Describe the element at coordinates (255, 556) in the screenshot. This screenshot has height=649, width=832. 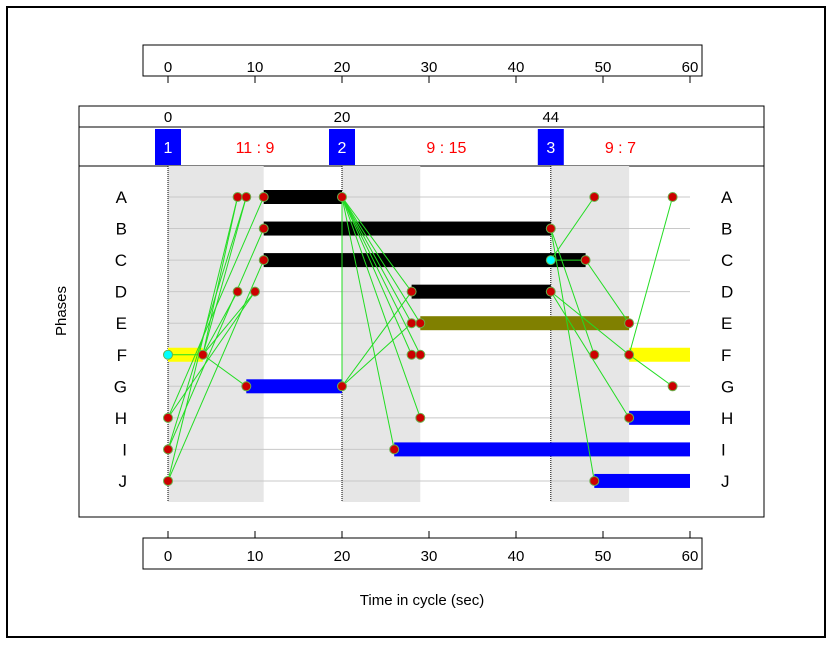
I see `bottom-tick-label: 10` at that location.